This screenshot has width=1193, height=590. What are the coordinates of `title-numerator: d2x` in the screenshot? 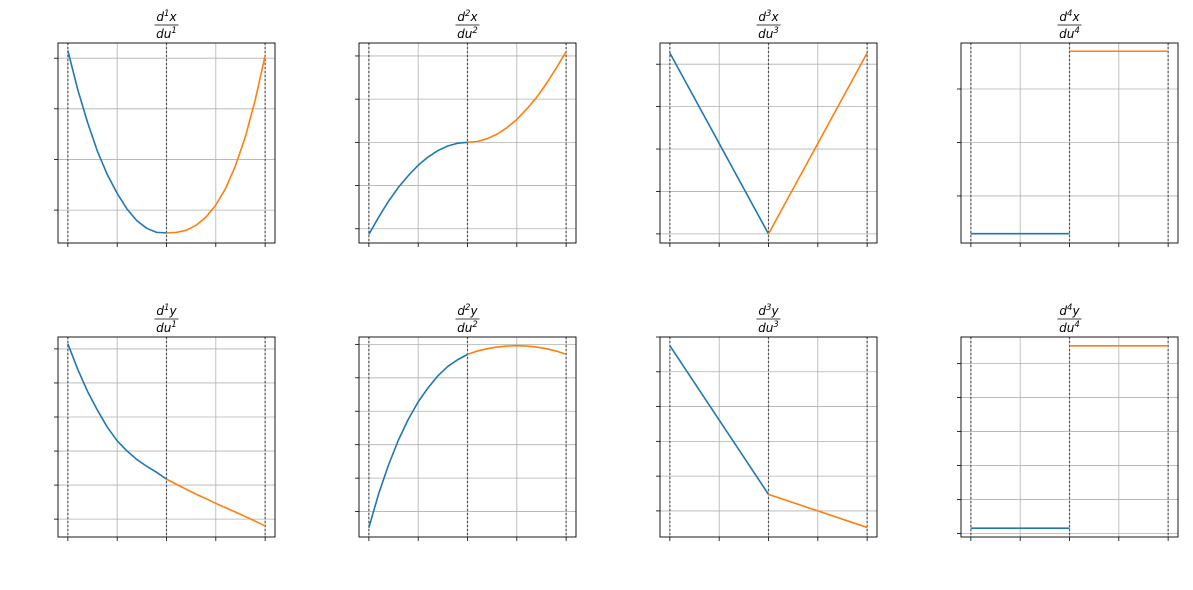 It's located at (467, 16).